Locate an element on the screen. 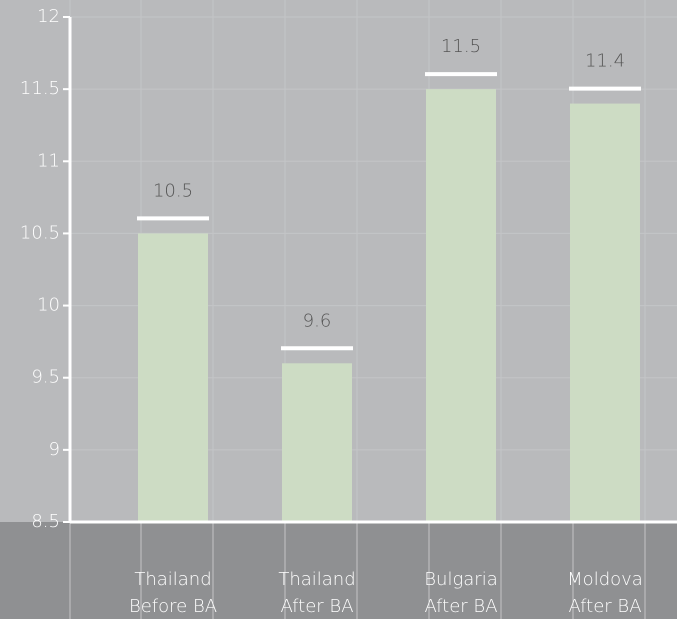 This screenshot has height=619, width=677. y-tick-label: 11.5 is located at coordinates (40, 88).